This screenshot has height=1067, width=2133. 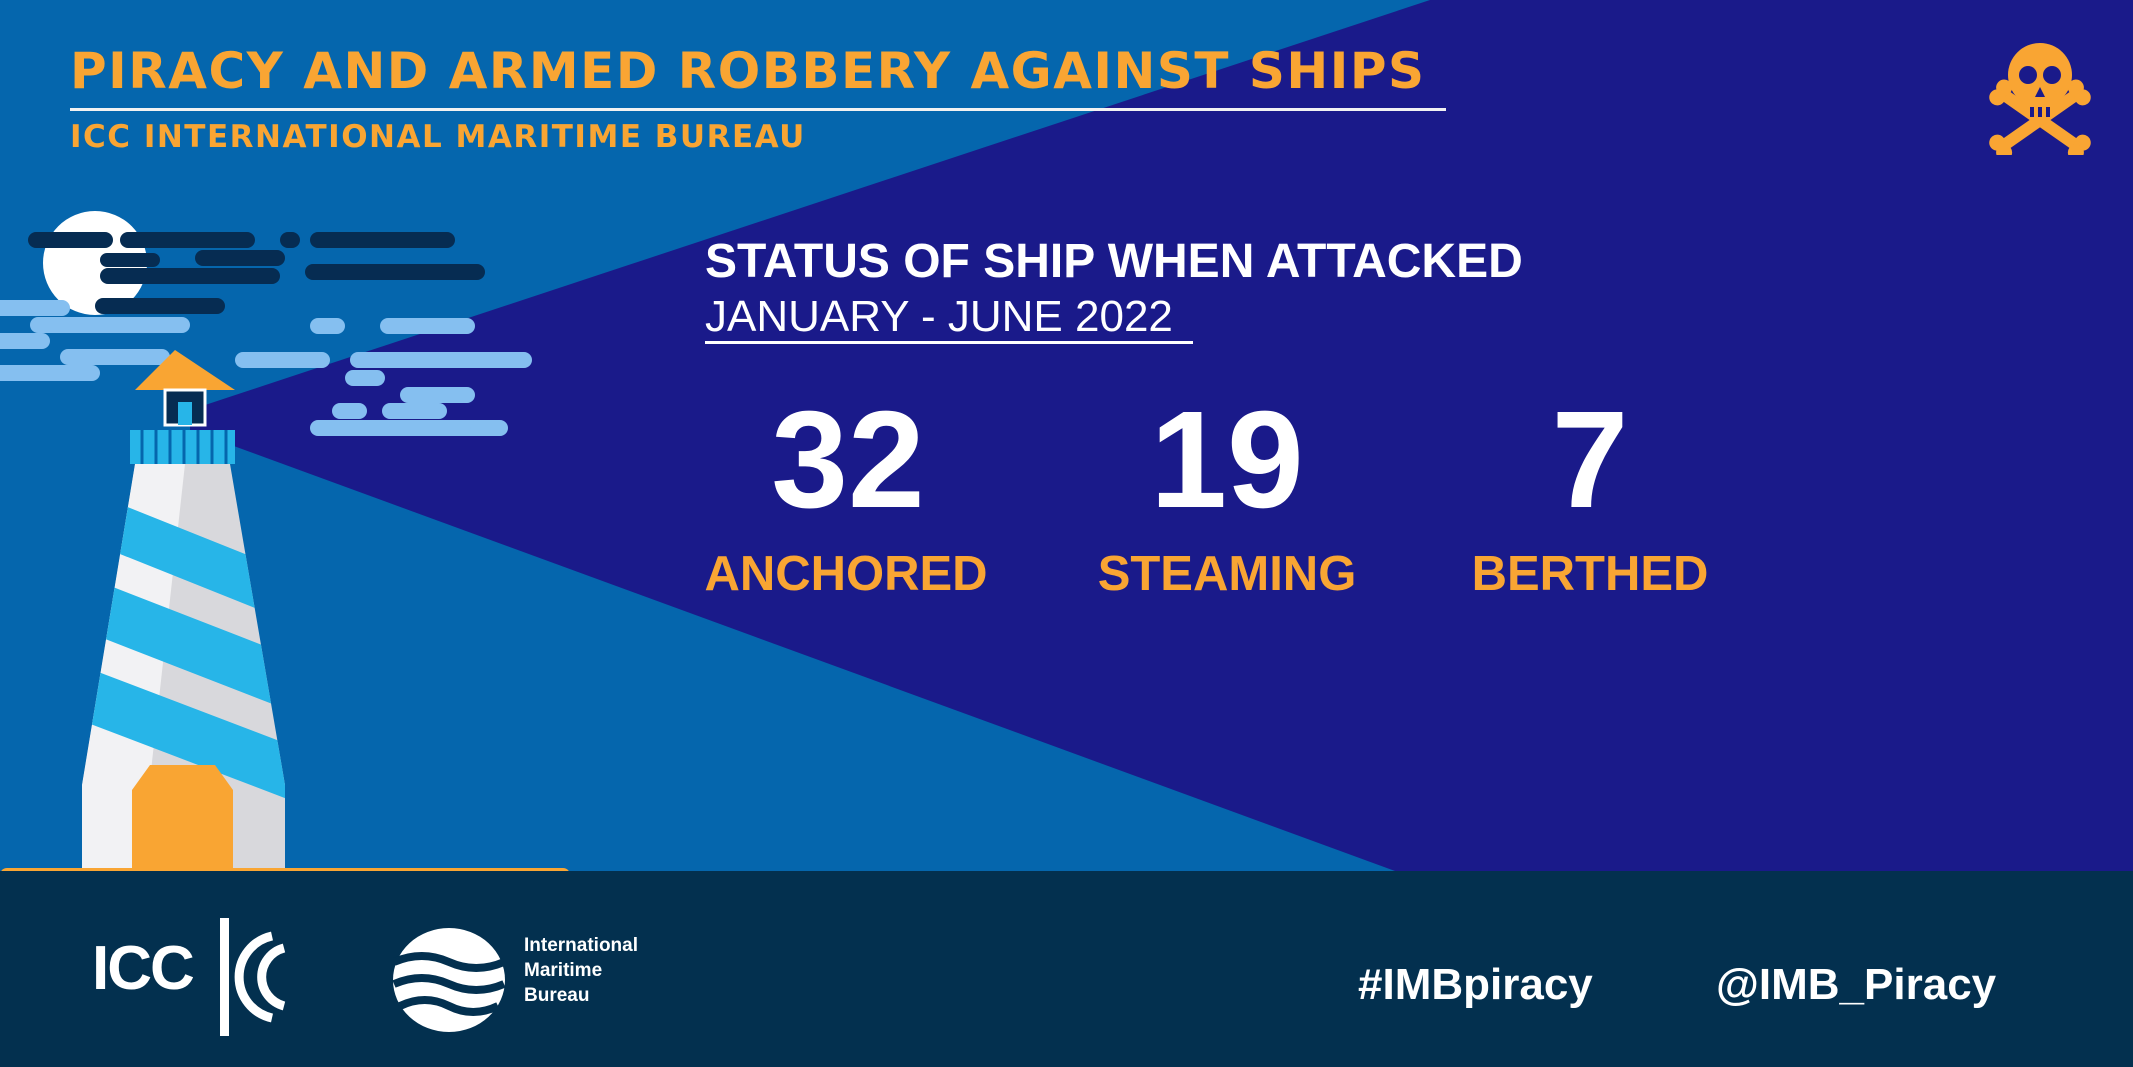 What do you see at coordinates (1590, 460) in the screenshot?
I see `stat-value-berthed: 7` at bounding box center [1590, 460].